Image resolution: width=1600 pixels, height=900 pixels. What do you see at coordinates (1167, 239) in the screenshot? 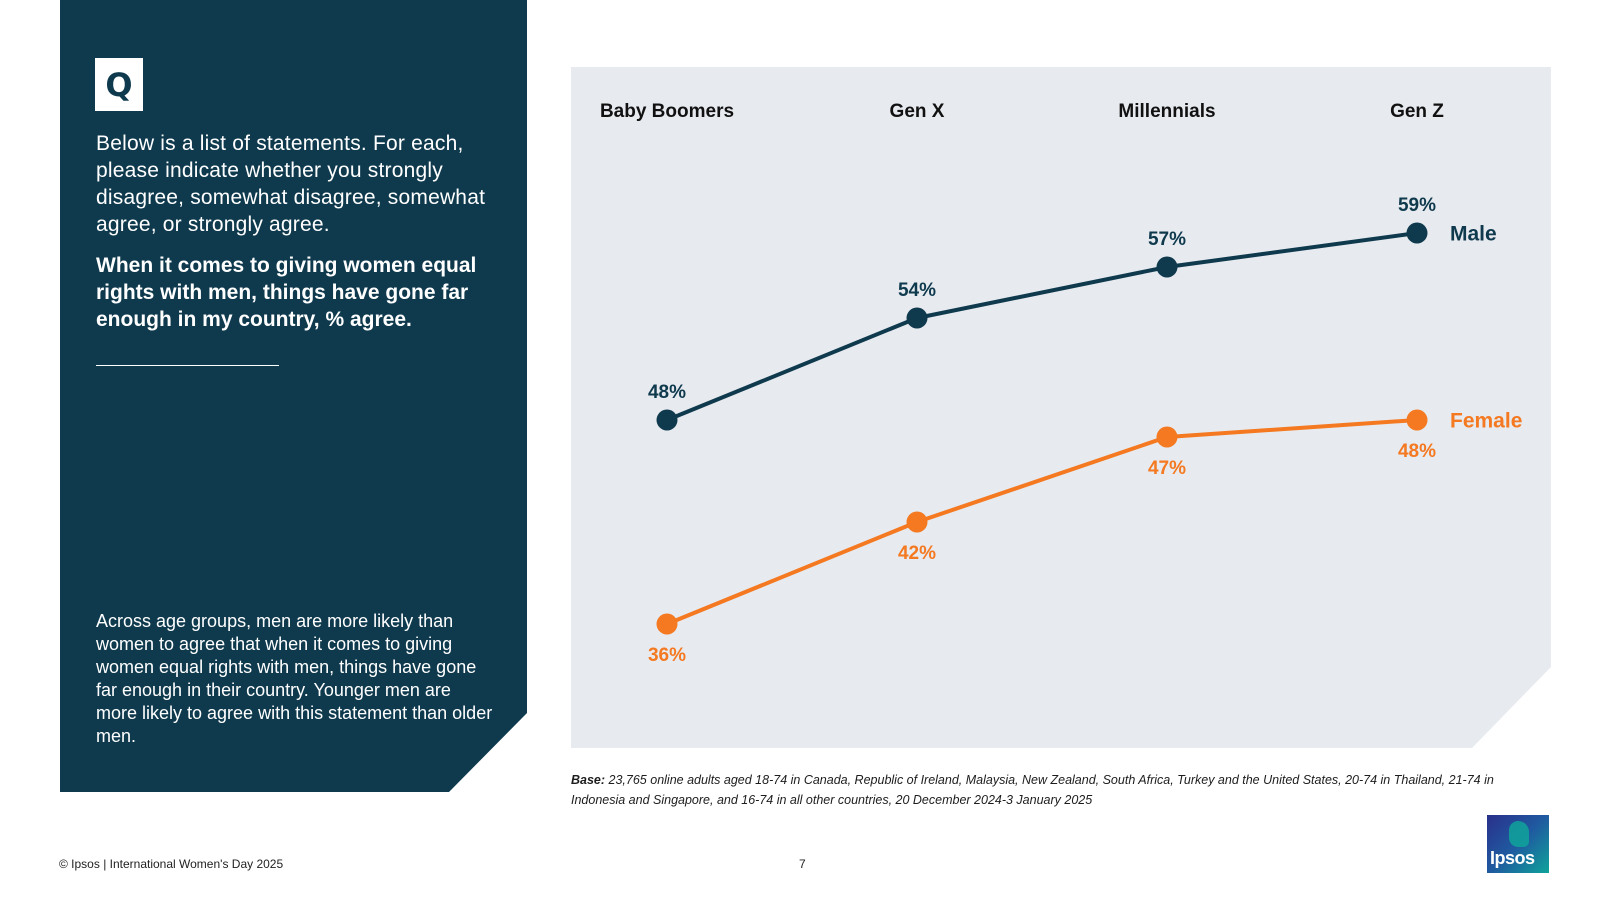
I see `data-label: 57%` at bounding box center [1167, 239].